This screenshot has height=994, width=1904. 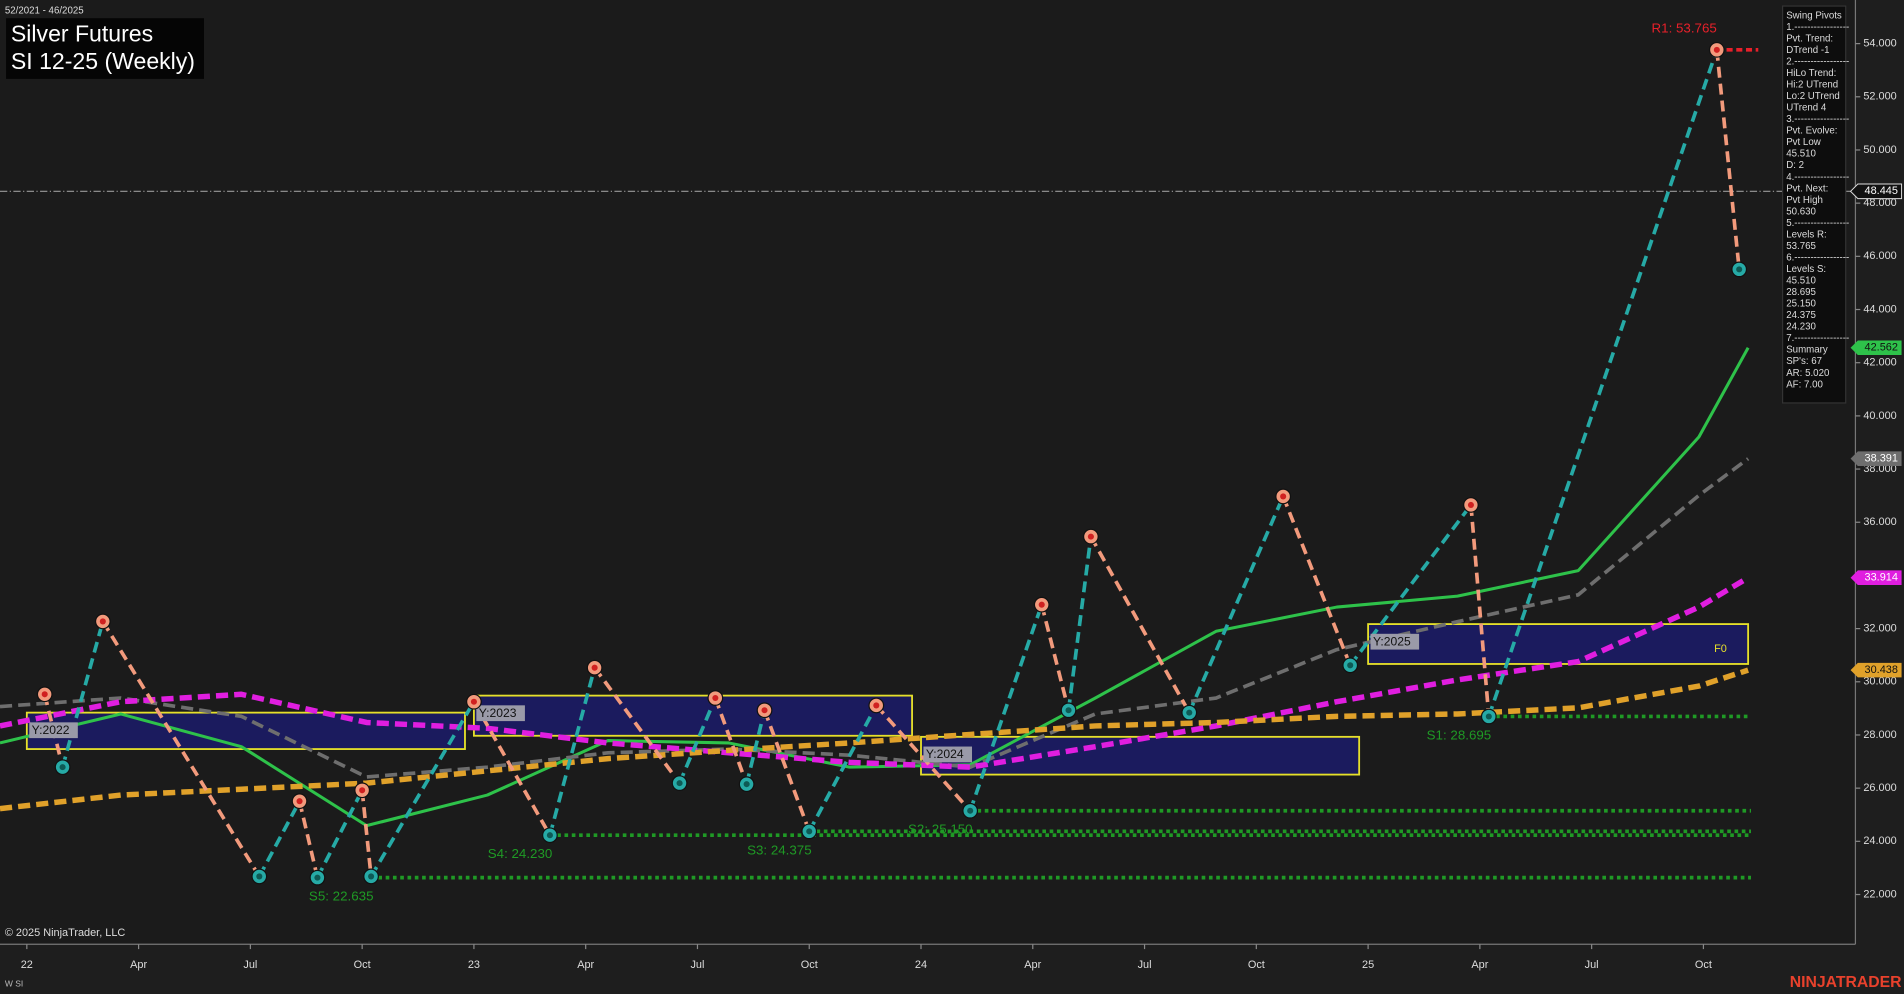 What do you see at coordinates (1809, 38) in the screenshot?
I see `info-panel-line: Pvt. Trend:` at bounding box center [1809, 38].